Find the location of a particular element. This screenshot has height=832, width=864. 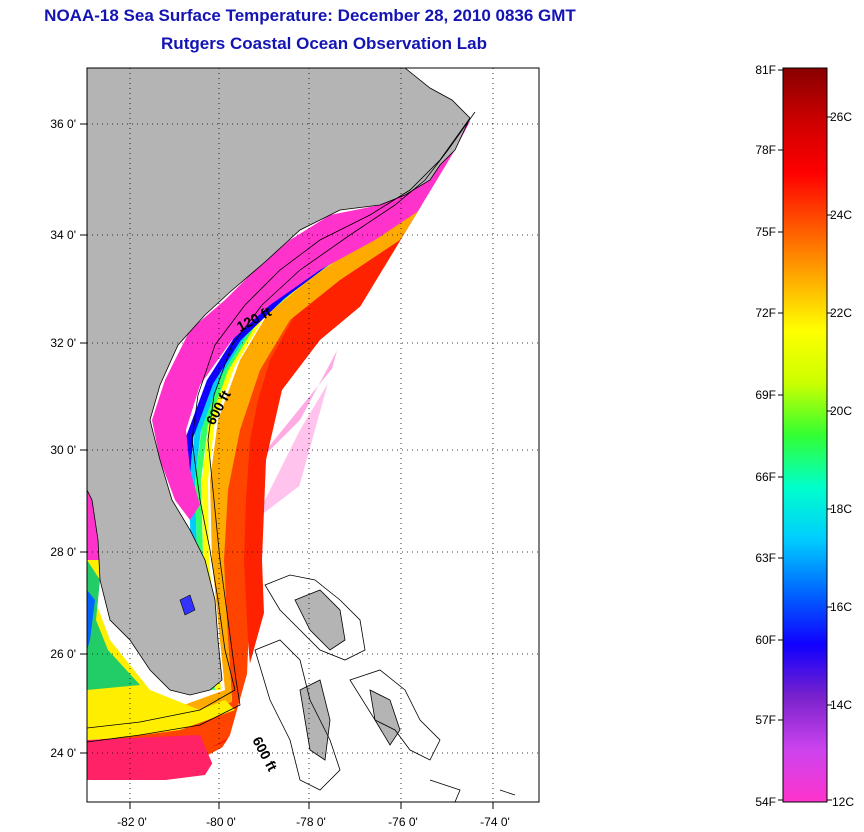

colorbar-c-14: 14C is located at coordinates (841, 705).